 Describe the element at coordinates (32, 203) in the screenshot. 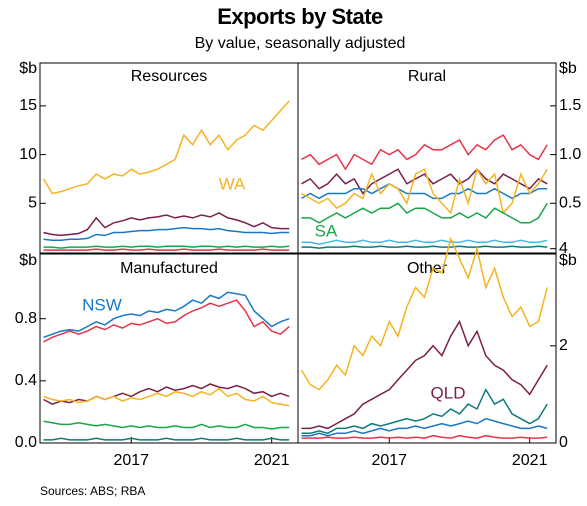

I see `y-tick-label: 5` at that location.